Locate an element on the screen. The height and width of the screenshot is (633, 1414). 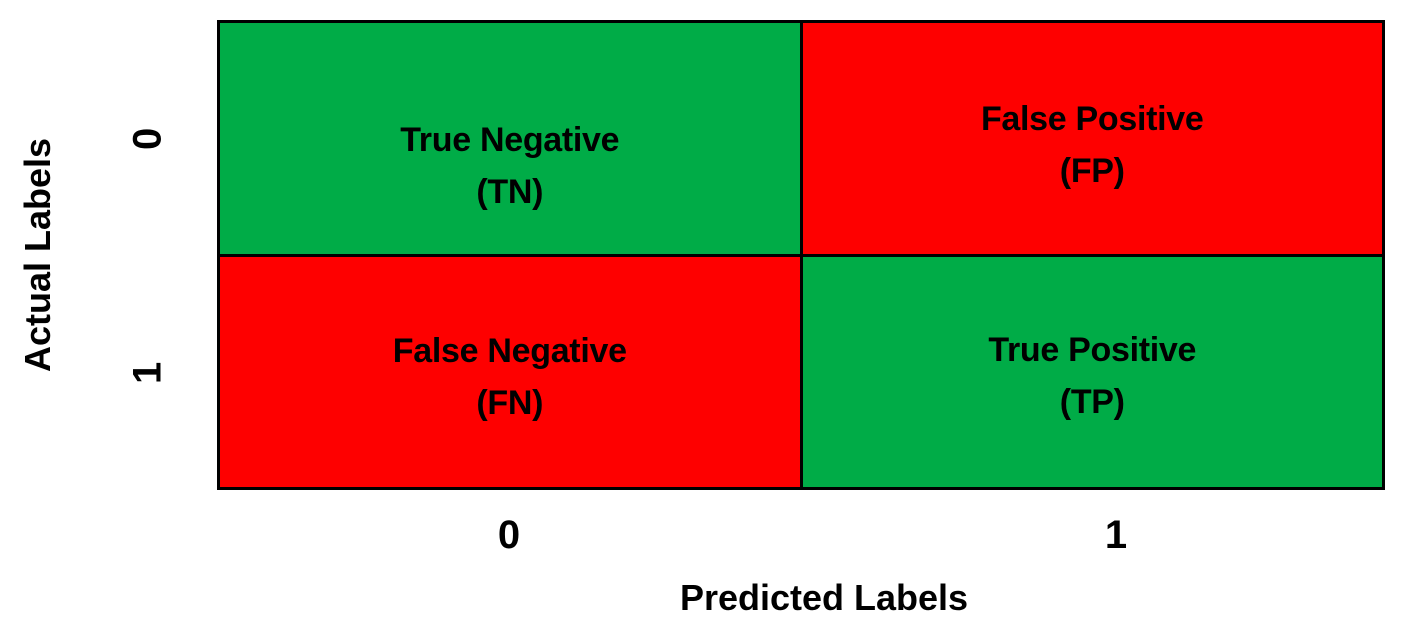
cell-false-positive-label: False Positive is located at coordinates (1092, 119).